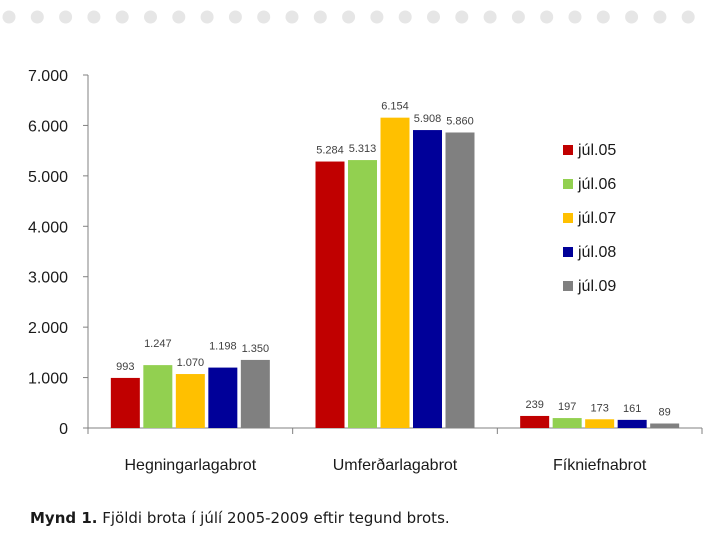  Describe the element at coordinates (395, 465) in the screenshot. I see `x-category-label: Umferðarlagabrot` at that location.